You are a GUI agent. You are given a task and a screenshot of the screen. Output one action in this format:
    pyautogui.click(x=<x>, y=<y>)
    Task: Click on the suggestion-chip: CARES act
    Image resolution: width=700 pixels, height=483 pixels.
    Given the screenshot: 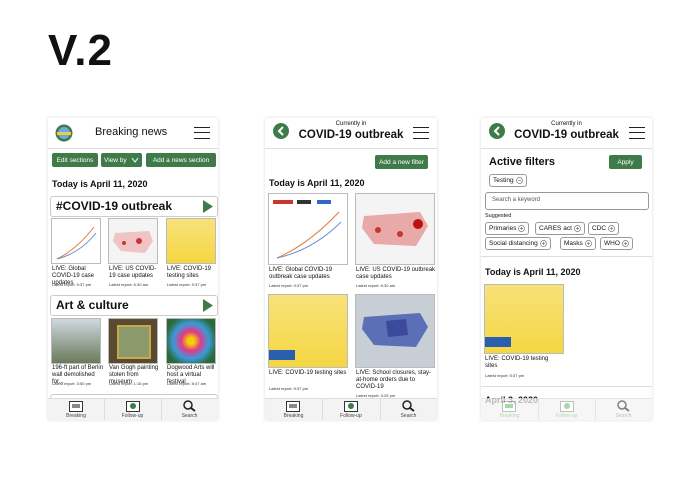 What is the action you would take?
    pyautogui.click(x=560, y=228)
    